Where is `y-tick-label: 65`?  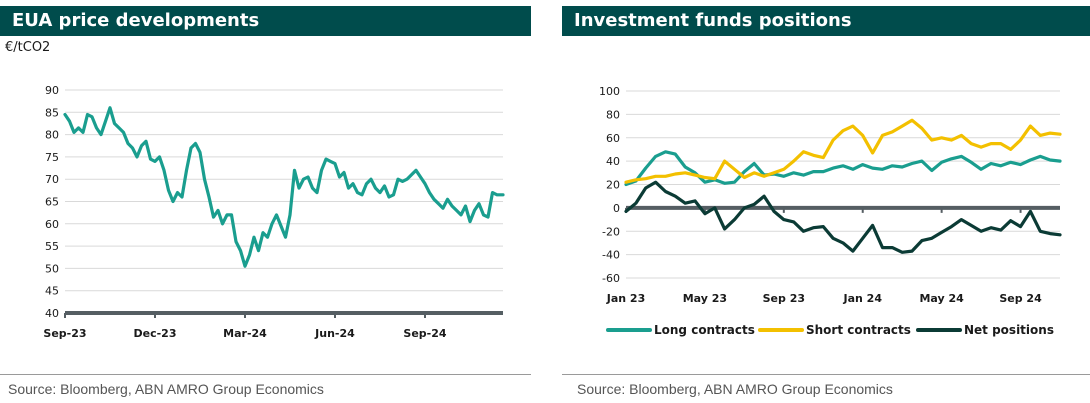 y-tick-label: 65 is located at coordinates (52, 202).